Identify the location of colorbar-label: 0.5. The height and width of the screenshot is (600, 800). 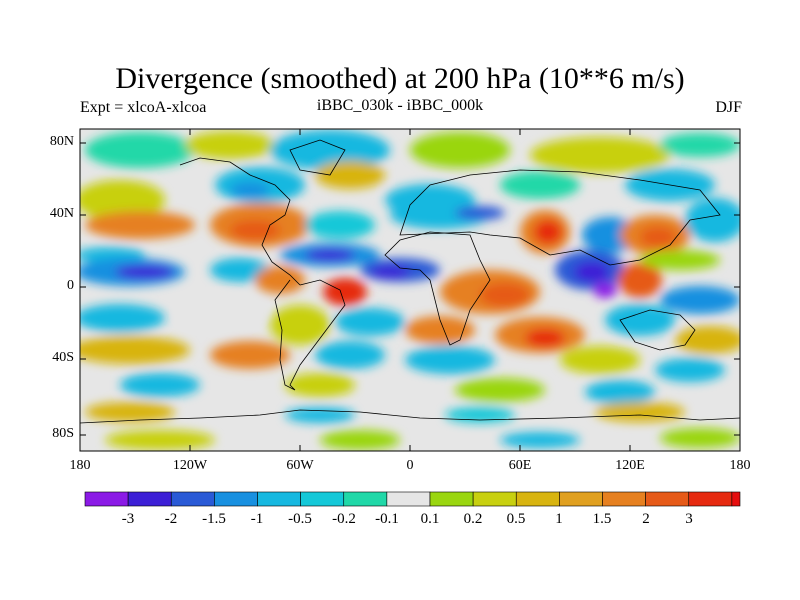
(516, 519).